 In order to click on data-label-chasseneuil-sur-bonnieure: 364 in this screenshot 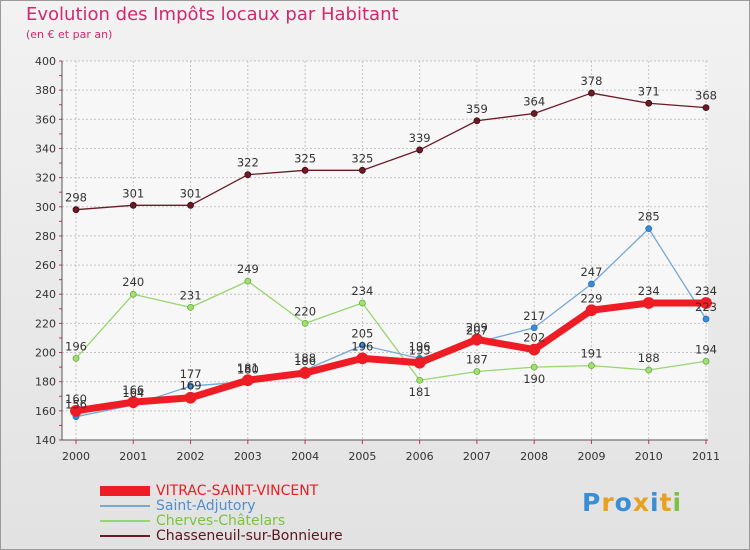, I will do `click(534, 101)`.